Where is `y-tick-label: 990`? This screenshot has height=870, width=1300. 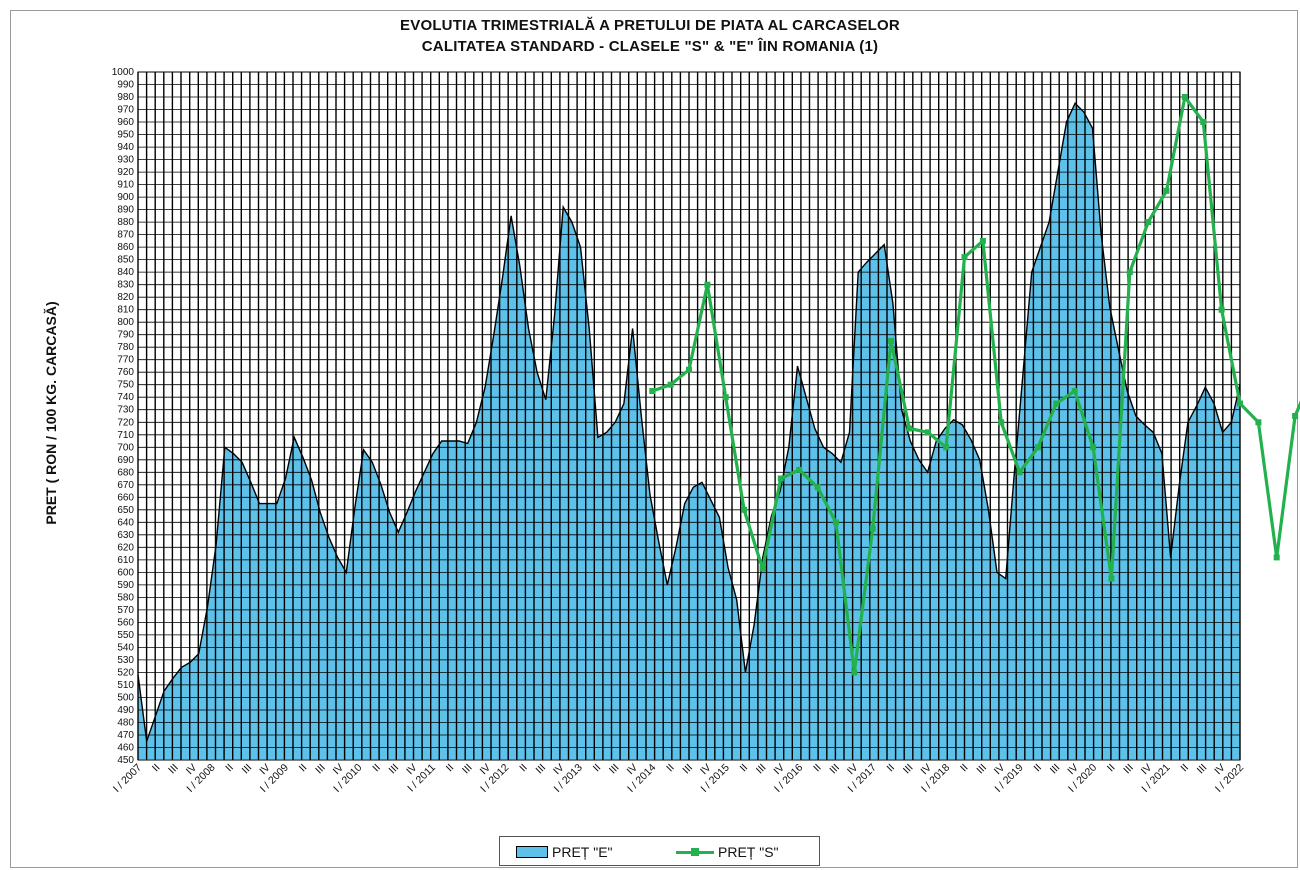 y-tick-label: 990 is located at coordinates (125, 85).